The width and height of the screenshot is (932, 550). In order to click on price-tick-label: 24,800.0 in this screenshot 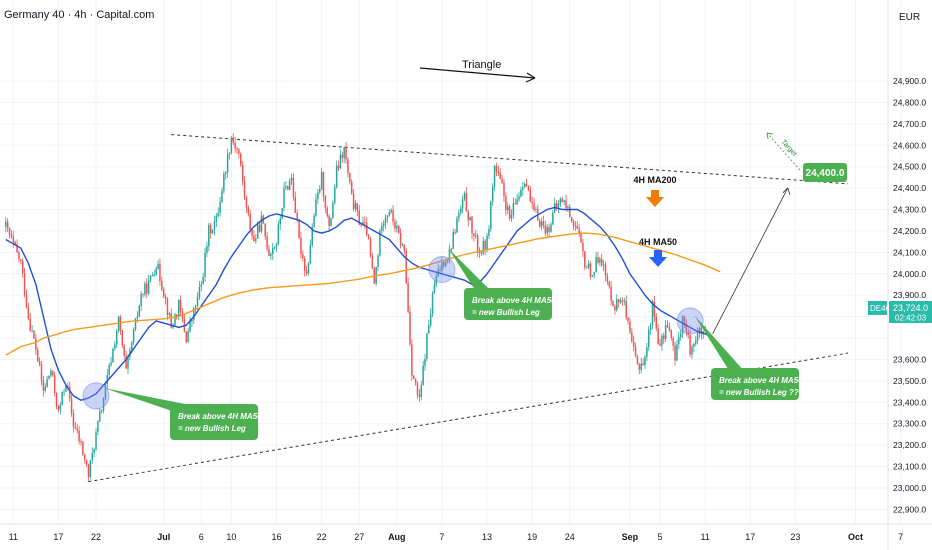, I will do `click(909, 102)`.